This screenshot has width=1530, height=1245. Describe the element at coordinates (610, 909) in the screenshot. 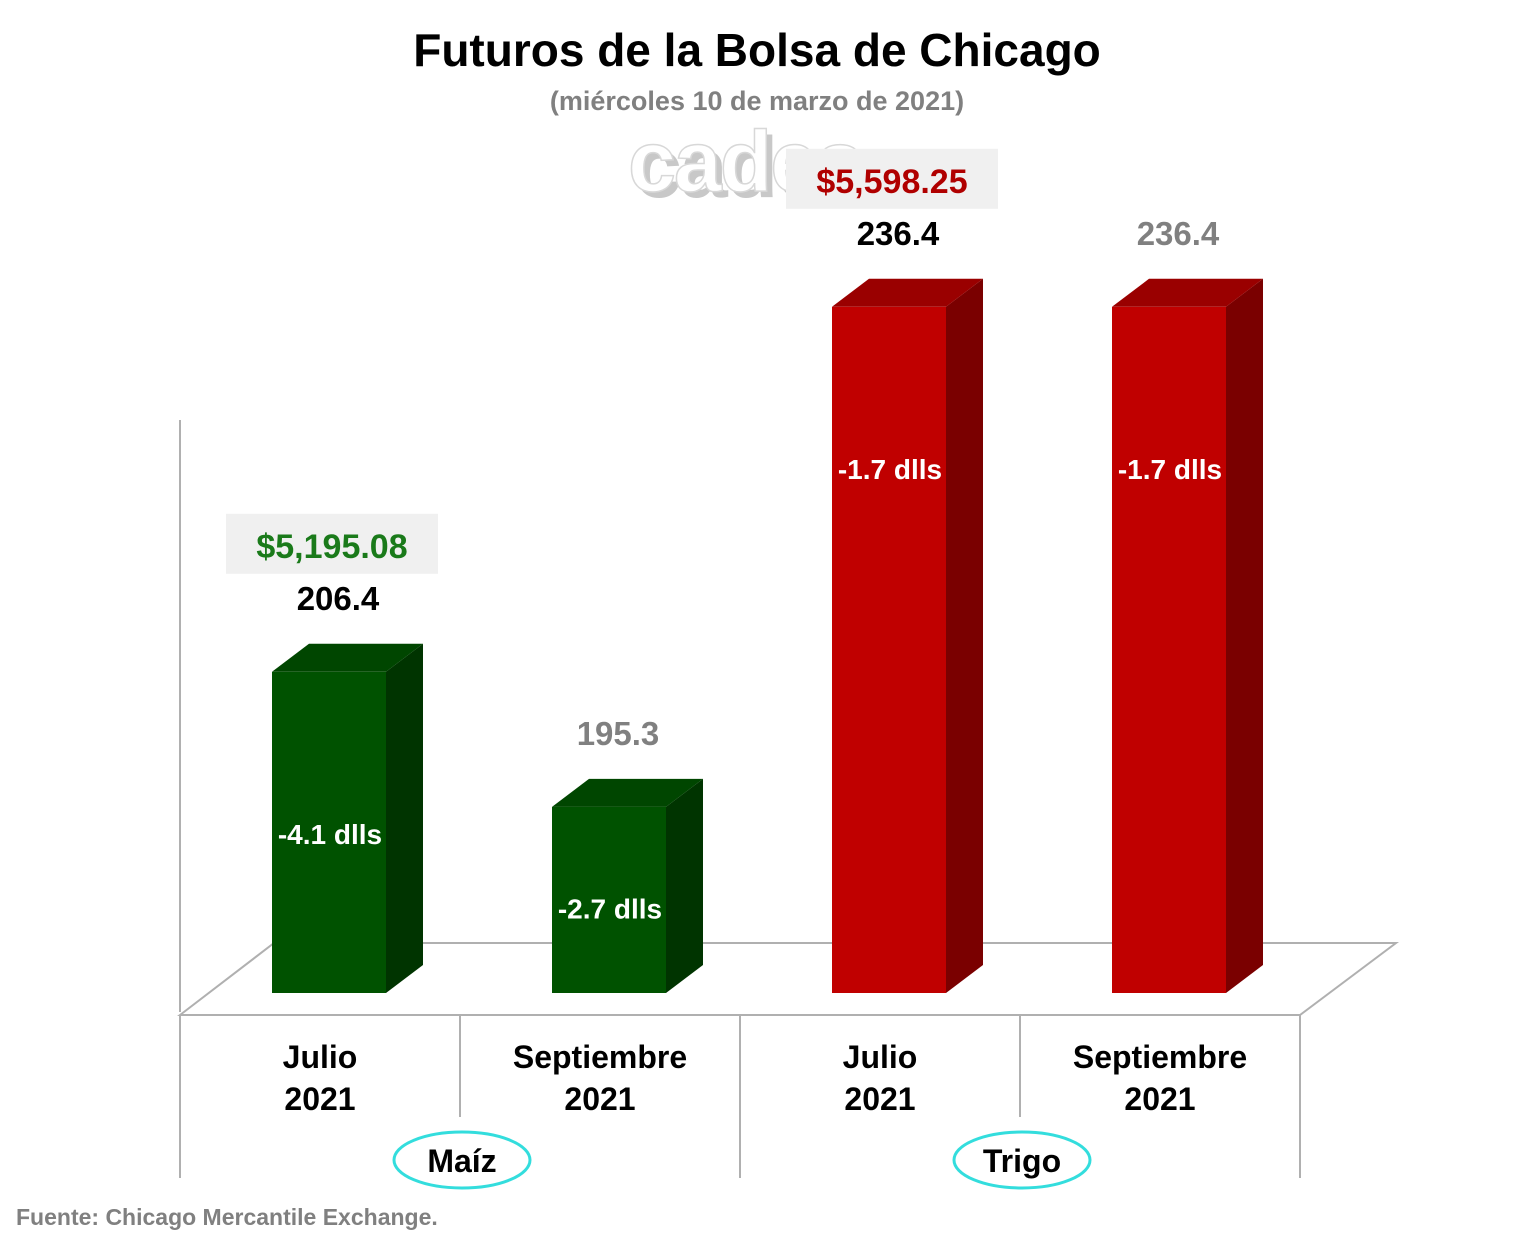

I see `change-label: -2.7 dlls` at that location.